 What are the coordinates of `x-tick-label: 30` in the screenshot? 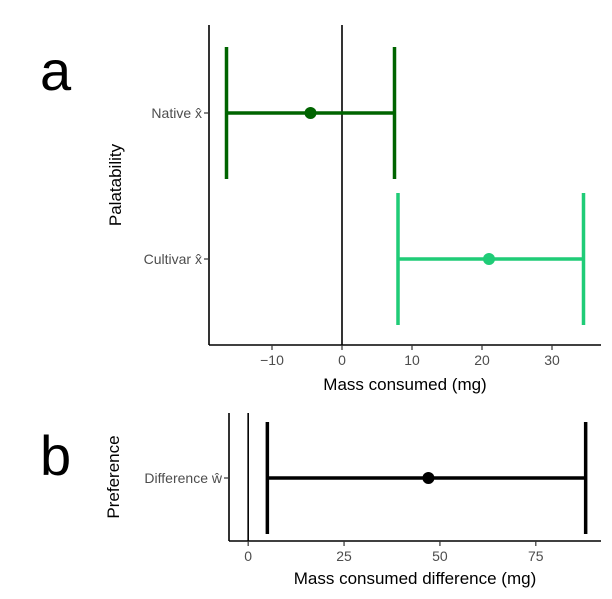 It's located at (552, 360).